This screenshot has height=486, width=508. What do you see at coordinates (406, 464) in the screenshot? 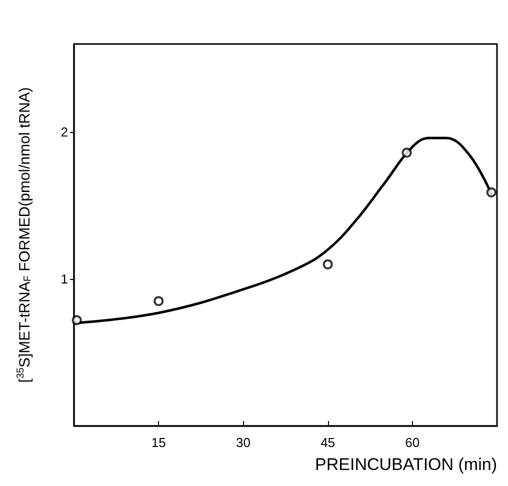
I see `x-axis-title: PREINCUBATION (min)` at bounding box center [406, 464].